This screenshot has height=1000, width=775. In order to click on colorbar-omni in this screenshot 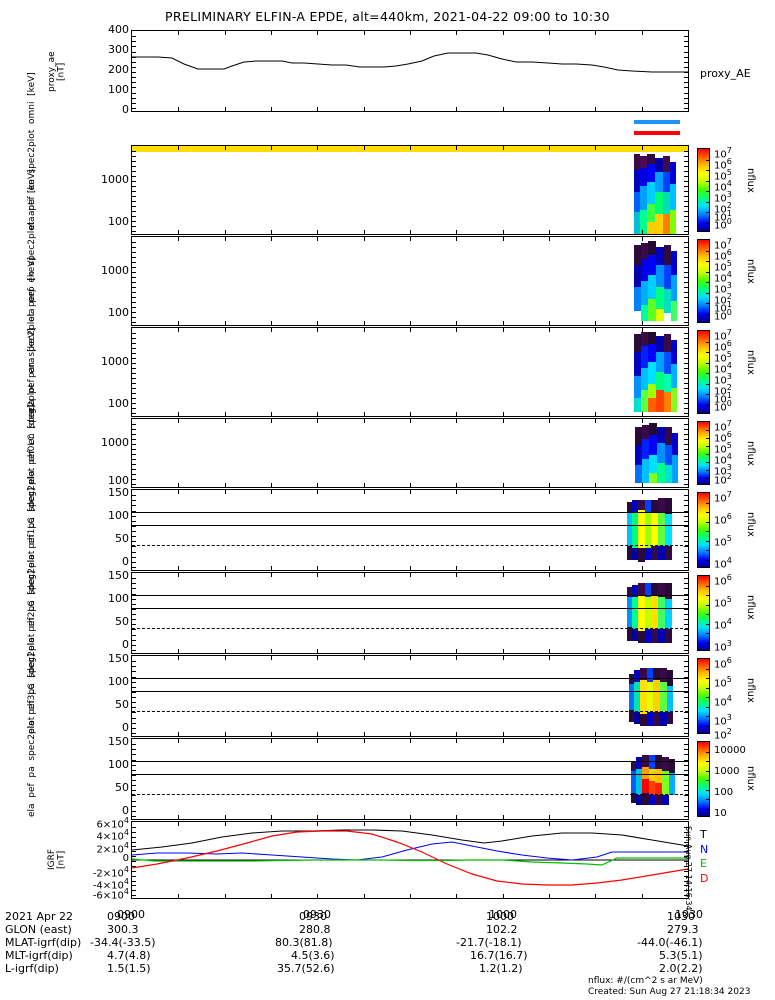, I will do `click(703, 190)`.